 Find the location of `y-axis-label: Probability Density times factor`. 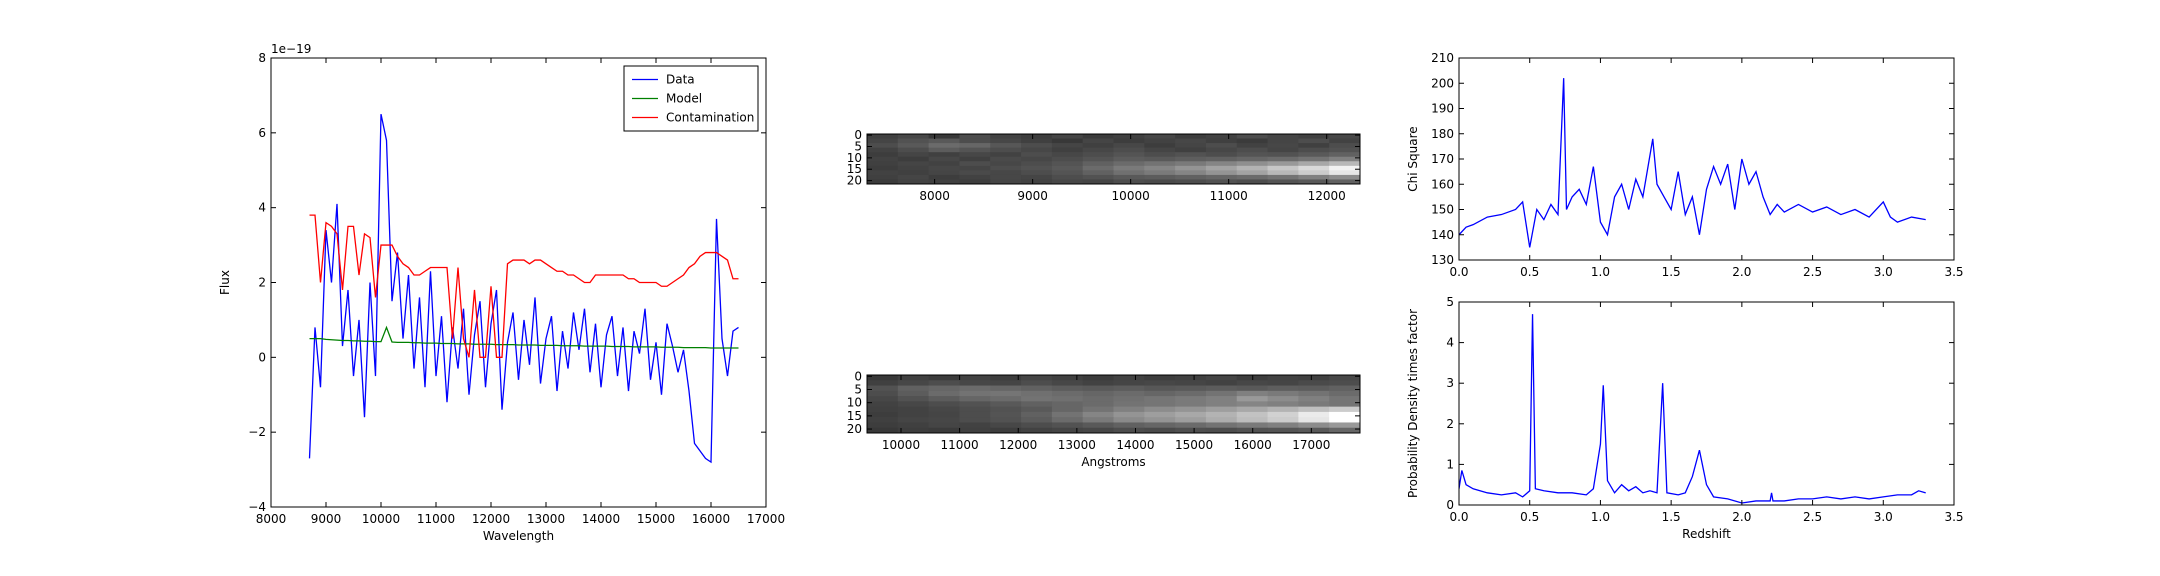

y-axis-label: Probability Density times factor is located at coordinates (1413, 403).